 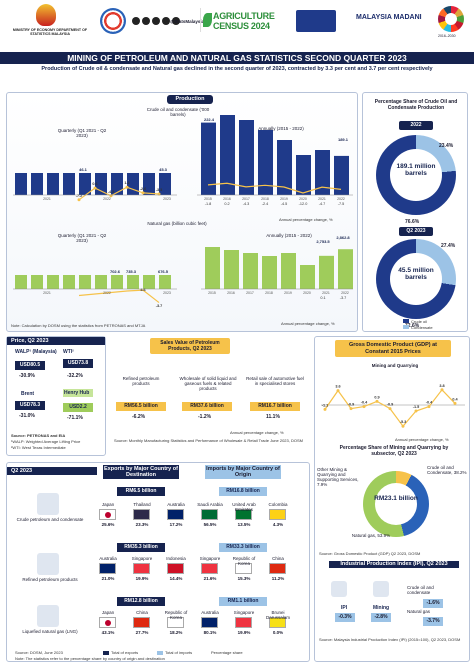 What do you see at coordinates (107, 568) in the screenshot?
I see `export-refined-flag` at bounding box center [107, 568].